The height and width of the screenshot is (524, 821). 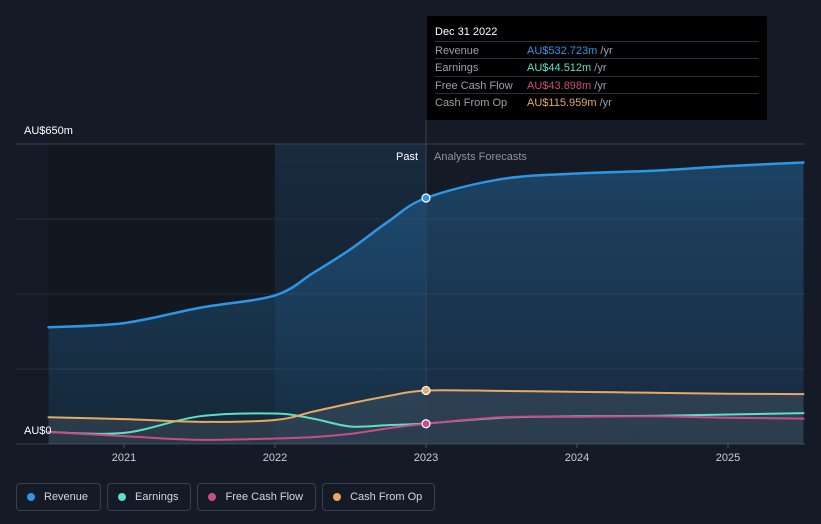 What do you see at coordinates (212, 497) in the screenshot?
I see `free-cash-flow-dot-icon` at bounding box center [212, 497].